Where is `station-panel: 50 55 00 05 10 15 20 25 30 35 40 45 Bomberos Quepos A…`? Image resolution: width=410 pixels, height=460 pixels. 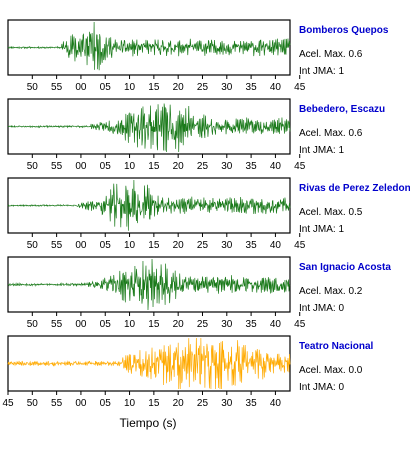
station-panel: 50 55 00 05 10 15 20 25 30 35 40 45 Bomberos Quepos A… is located at coordinates (198, 56).